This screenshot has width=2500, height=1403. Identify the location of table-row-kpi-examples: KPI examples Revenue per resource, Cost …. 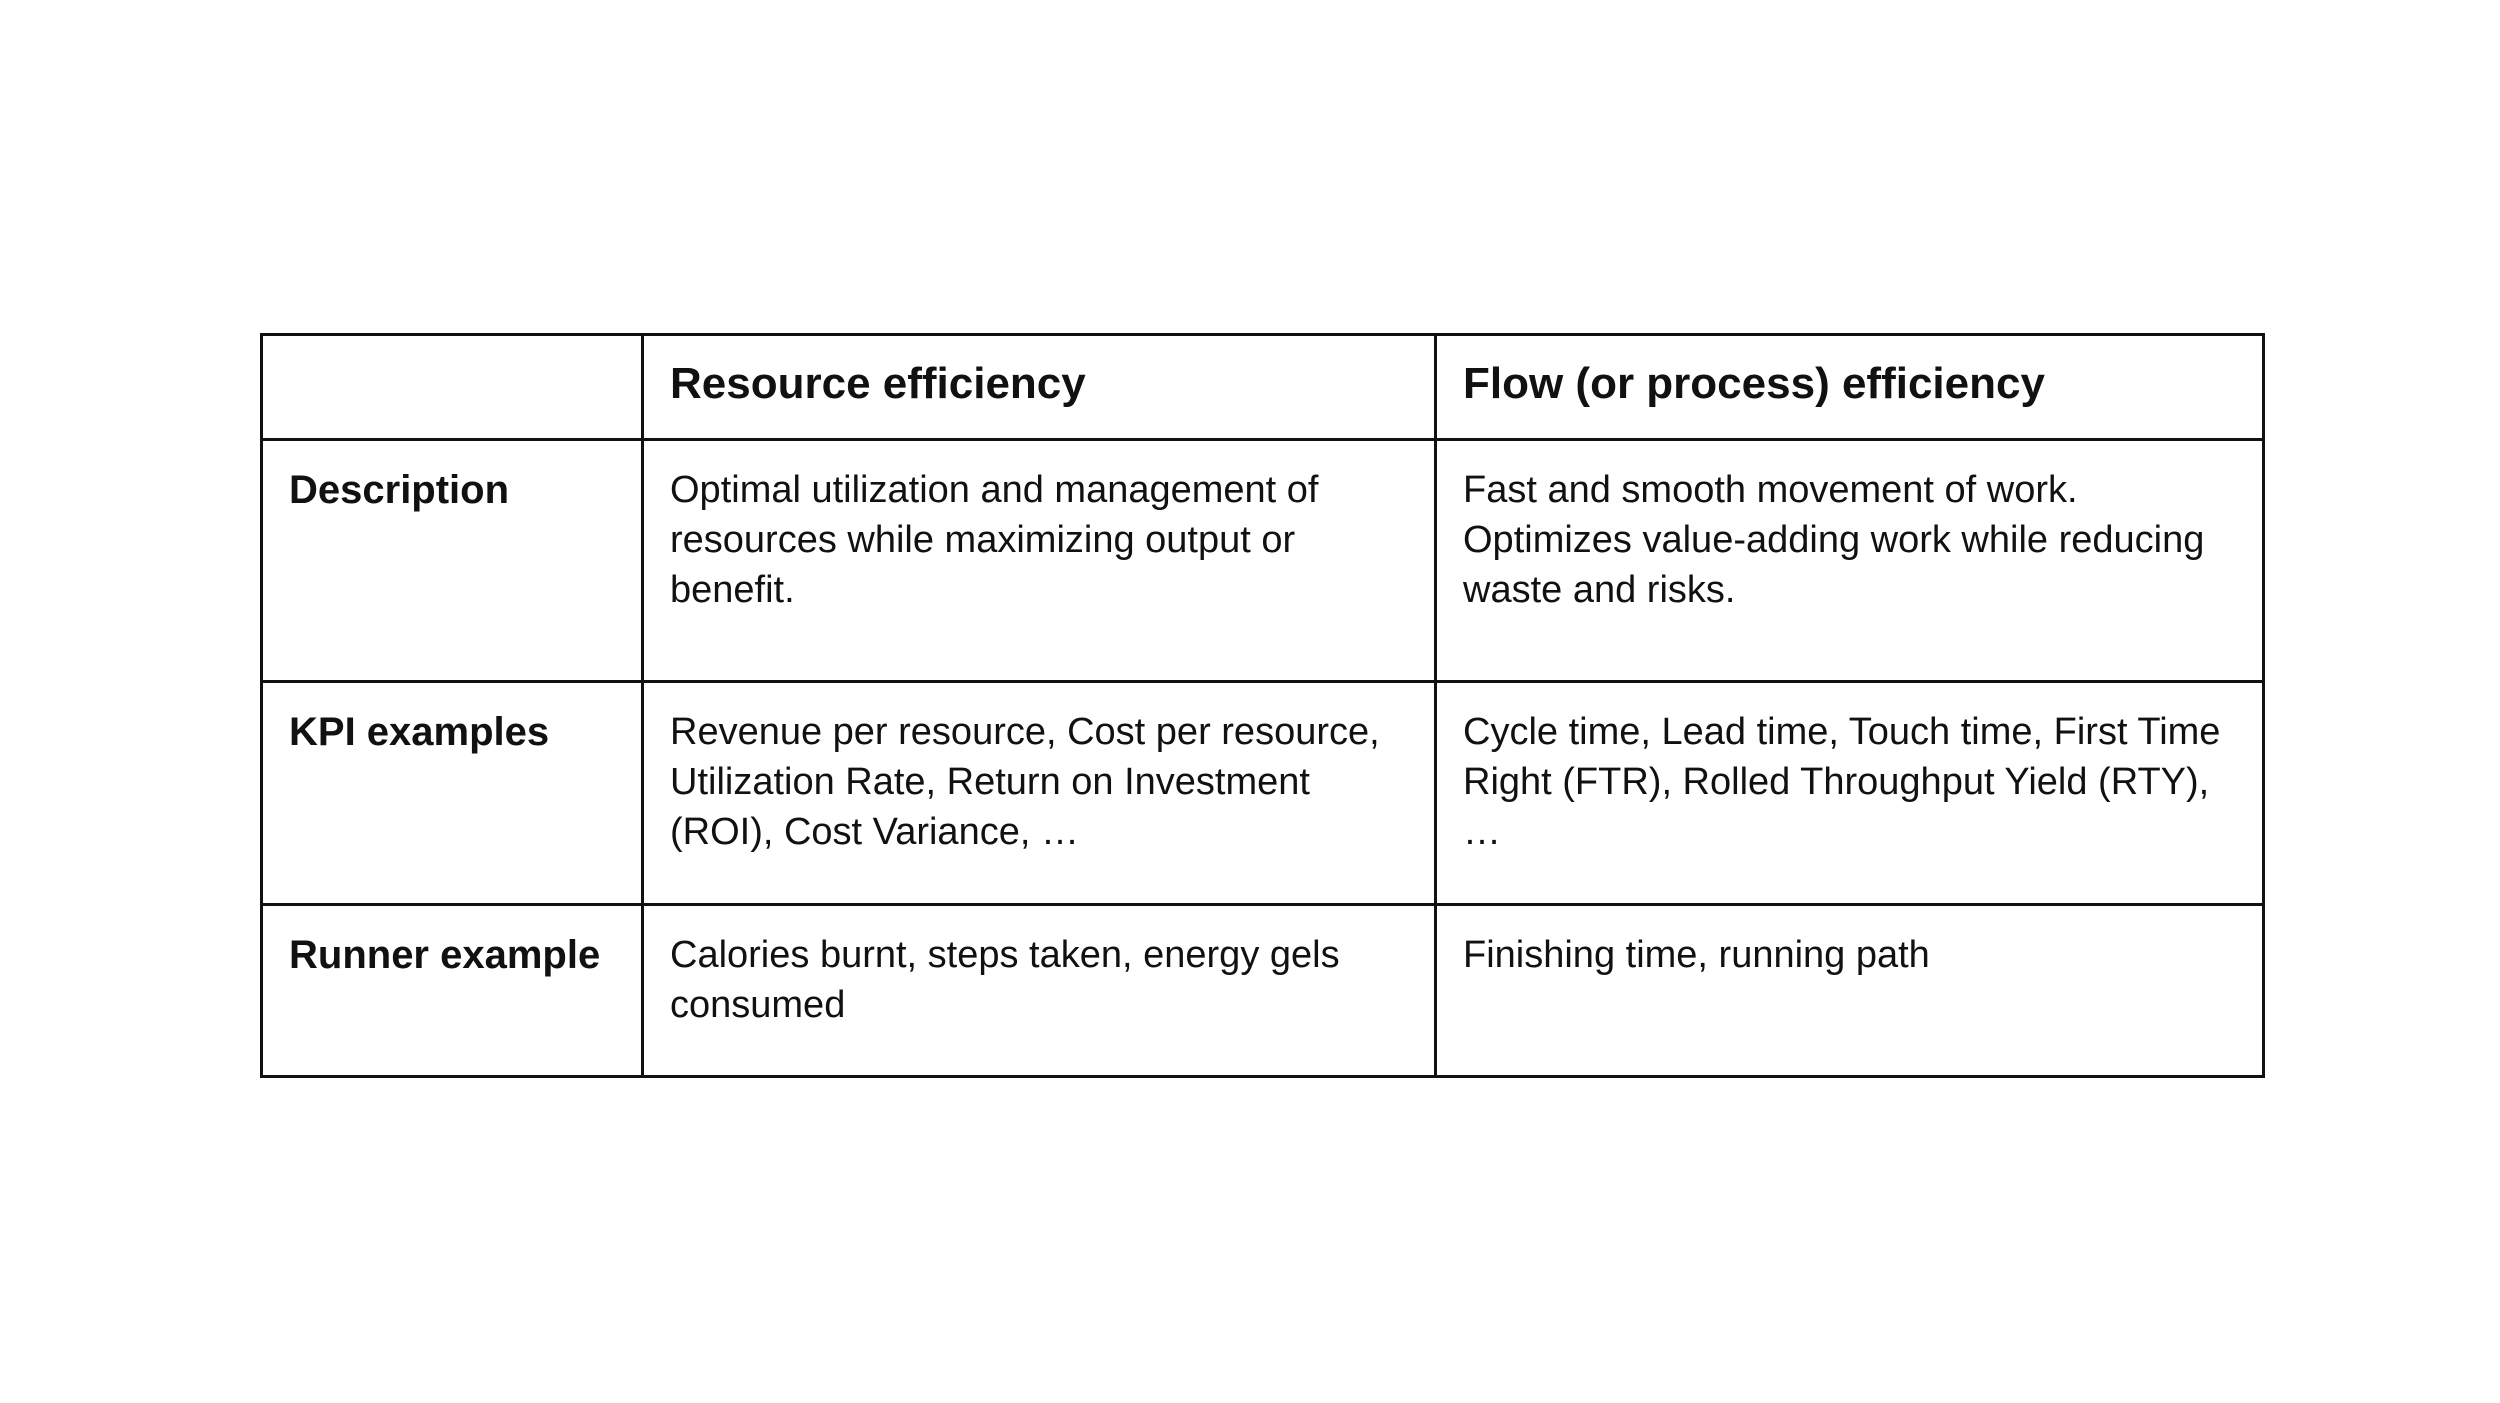
(1262, 793).